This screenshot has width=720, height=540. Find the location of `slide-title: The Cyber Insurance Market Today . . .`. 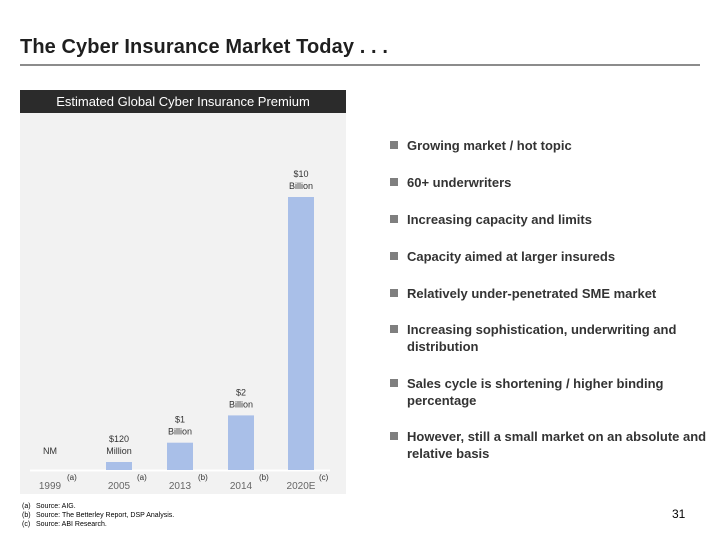

slide-title: The Cyber Insurance Market Today . . . is located at coordinates (204, 47).